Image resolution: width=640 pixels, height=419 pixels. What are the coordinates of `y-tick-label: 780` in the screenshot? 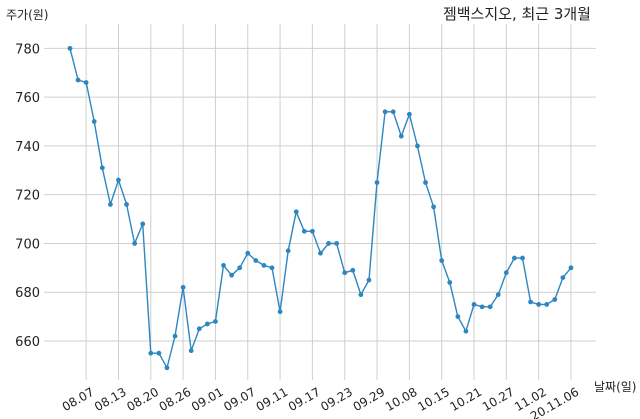 It's located at (27, 49).